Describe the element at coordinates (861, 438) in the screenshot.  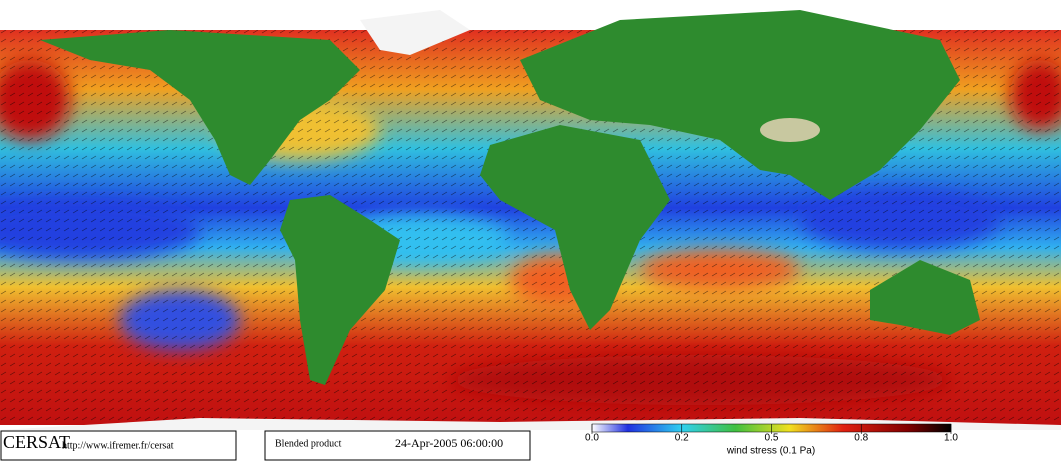
I see `colorbar-tick-label: 0.8` at that location.